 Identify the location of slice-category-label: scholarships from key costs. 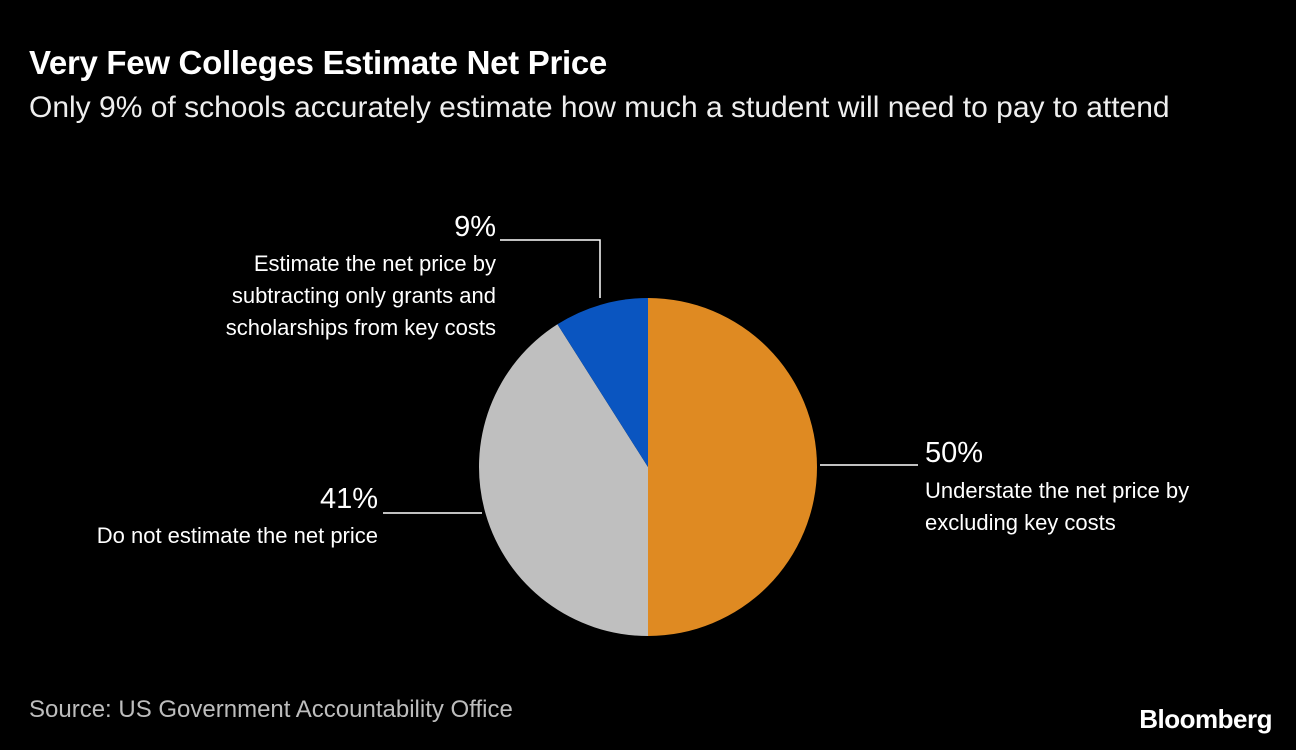
(361, 327).